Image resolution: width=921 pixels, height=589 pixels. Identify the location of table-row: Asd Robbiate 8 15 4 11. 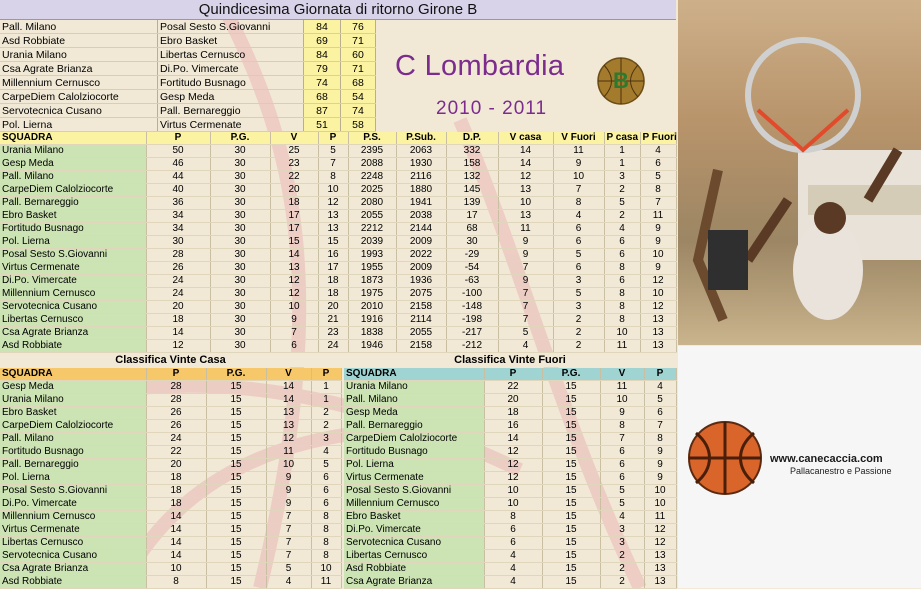
(171, 582).